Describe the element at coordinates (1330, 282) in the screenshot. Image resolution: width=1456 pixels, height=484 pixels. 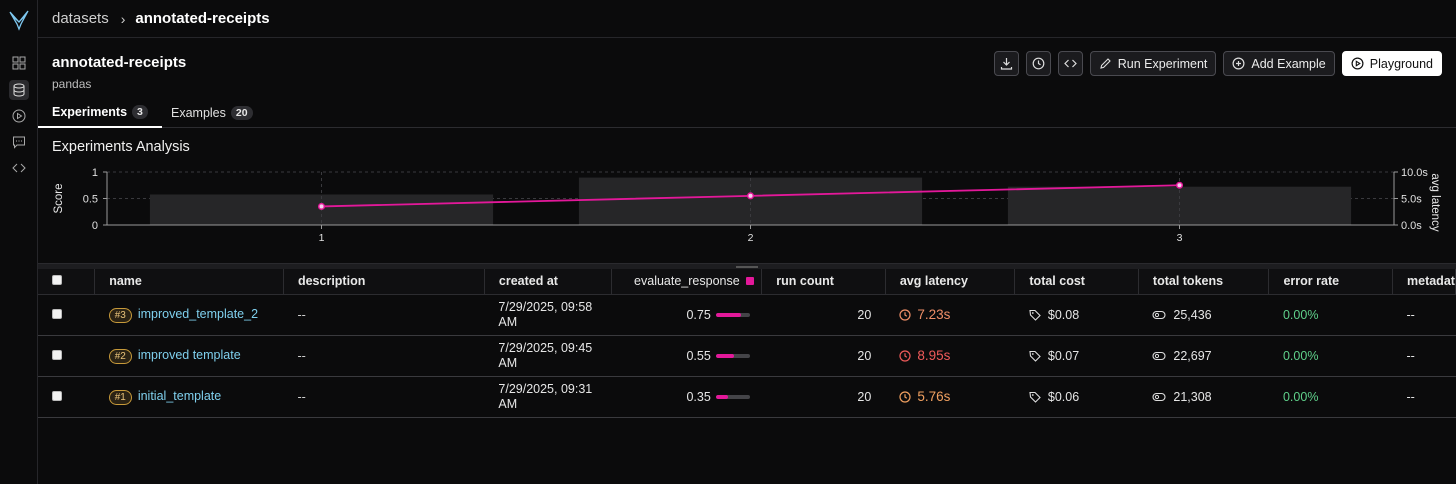
I see `col-error-rate: error rate` at that location.